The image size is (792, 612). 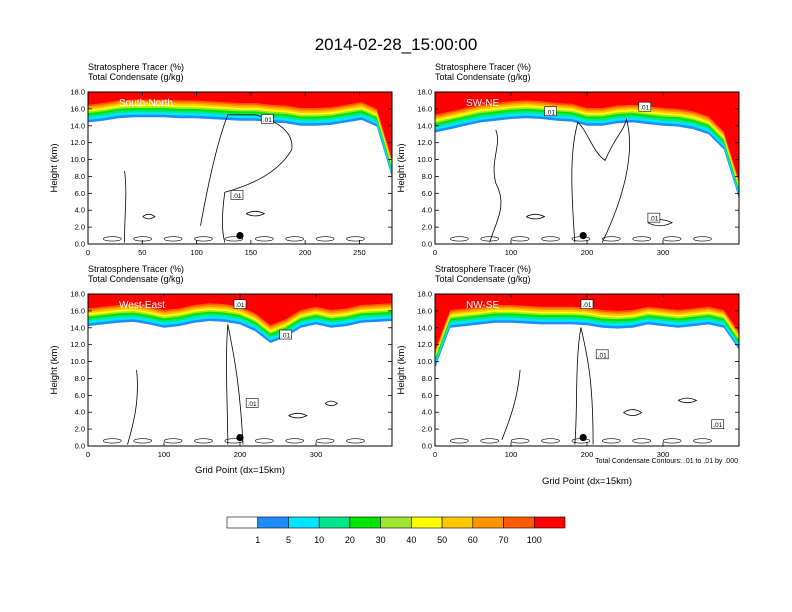 I want to click on colorbar-label: 40, so click(x=411, y=540).